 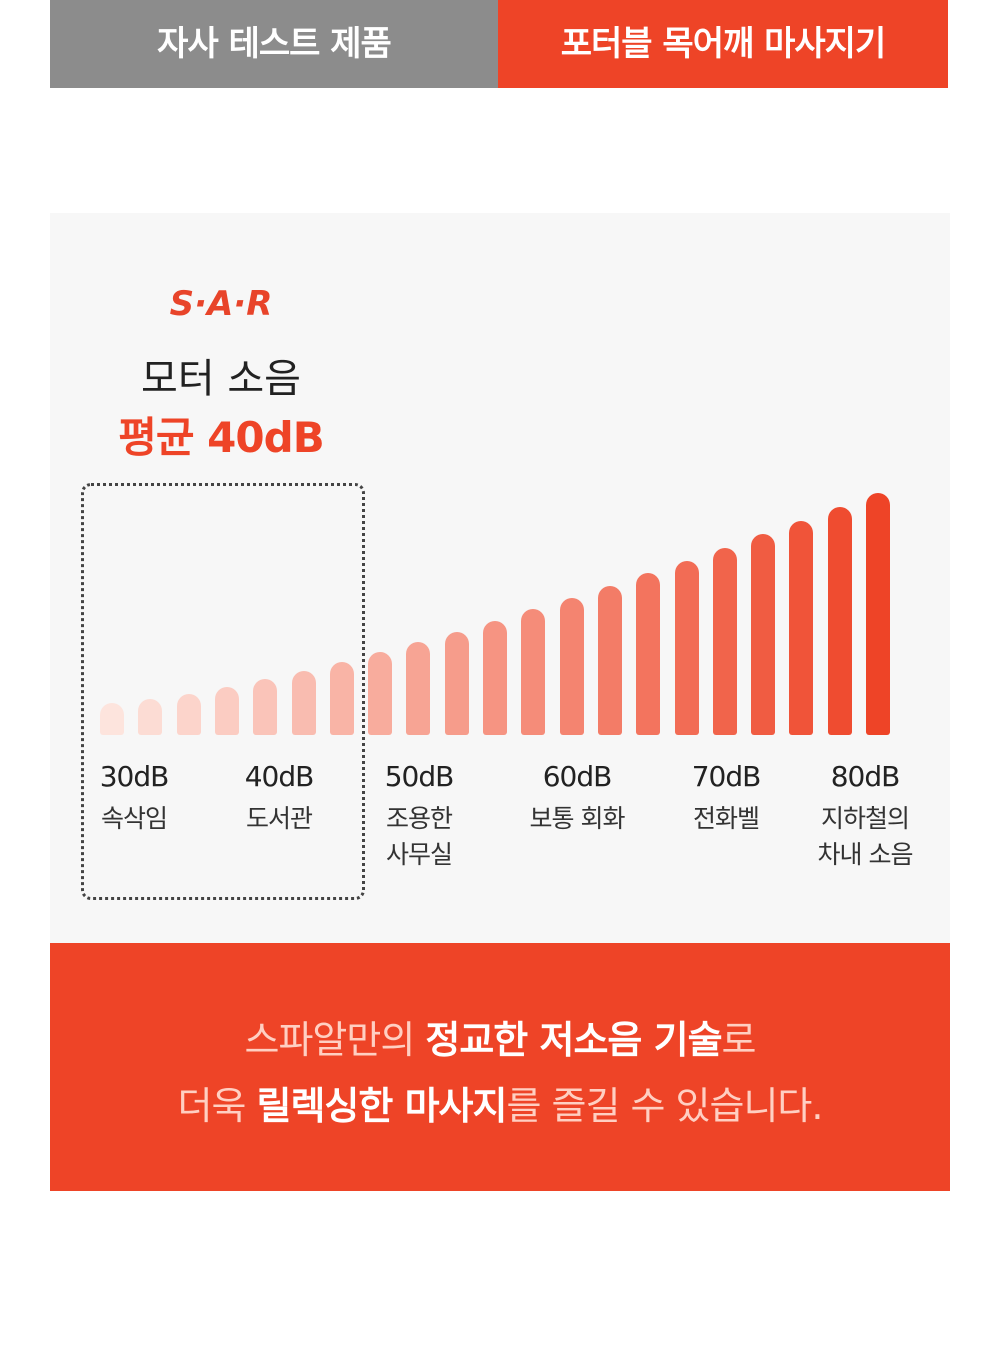 What do you see at coordinates (335, 1040) in the screenshot?
I see `text: 스파알만의` at bounding box center [335, 1040].